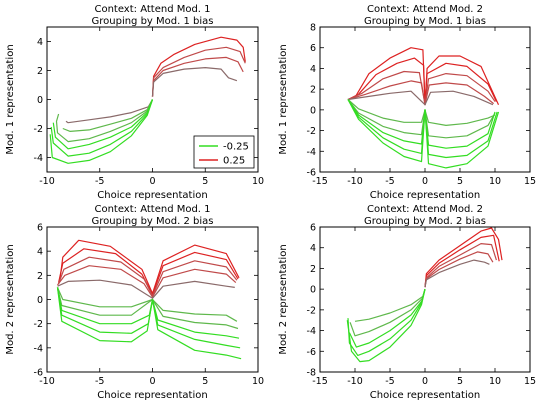  What do you see at coordinates (313, 28) in the screenshot?
I see `y-tick-label: 8` at bounding box center [313, 28].